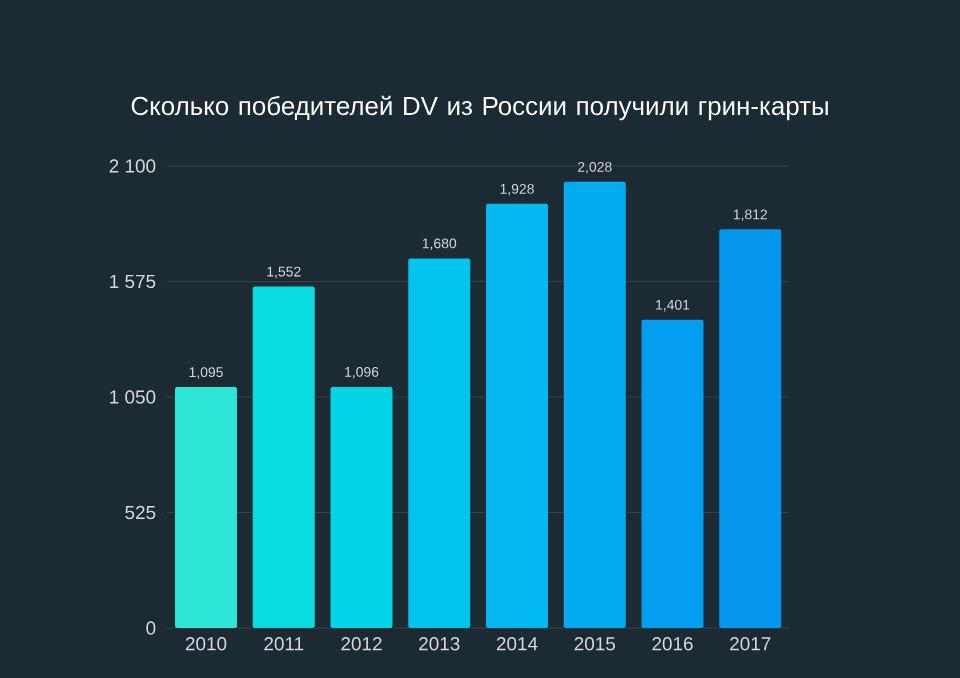 The height and width of the screenshot is (678, 960). What do you see at coordinates (206, 644) in the screenshot?
I see `x-tick-label: 2010` at bounding box center [206, 644].